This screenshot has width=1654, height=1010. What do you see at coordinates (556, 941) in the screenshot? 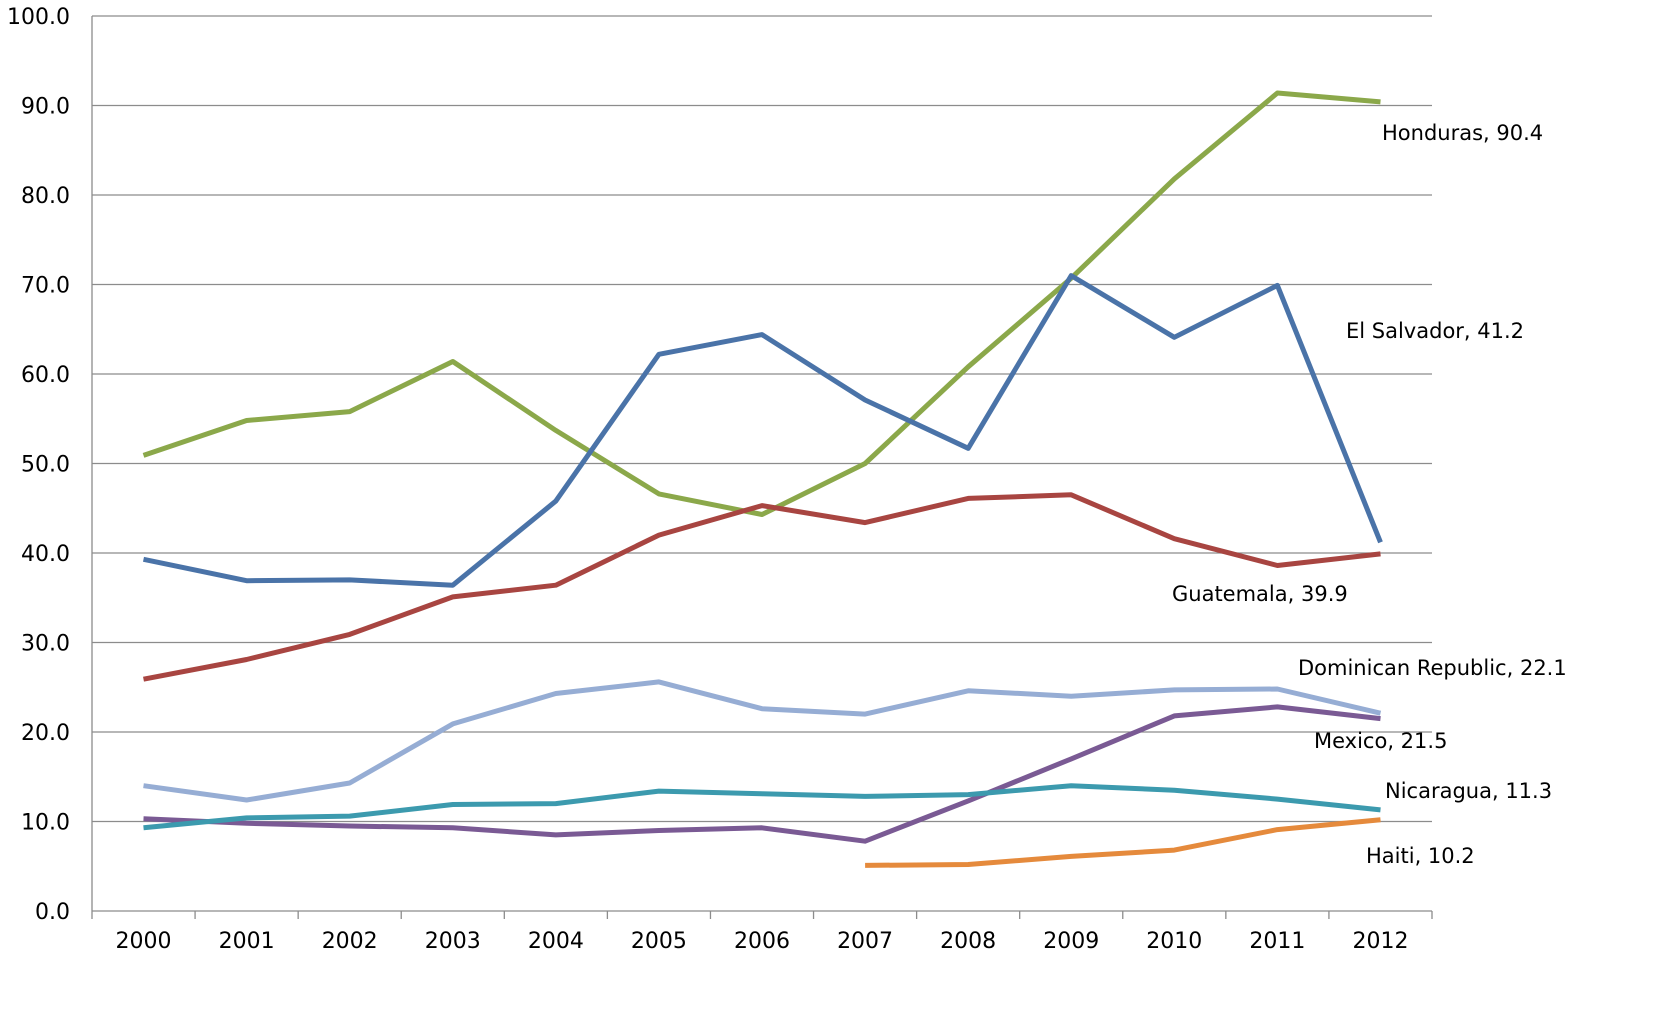
I see `x-tick-label: 2004` at bounding box center [556, 941].